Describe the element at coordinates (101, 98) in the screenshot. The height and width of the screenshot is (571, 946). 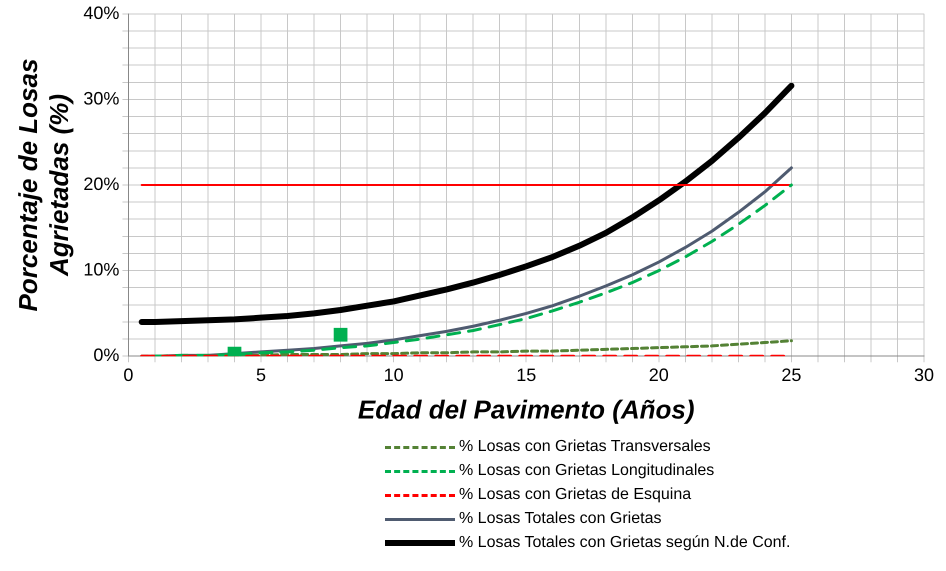
I see `y-tick-label: 30%` at that location.